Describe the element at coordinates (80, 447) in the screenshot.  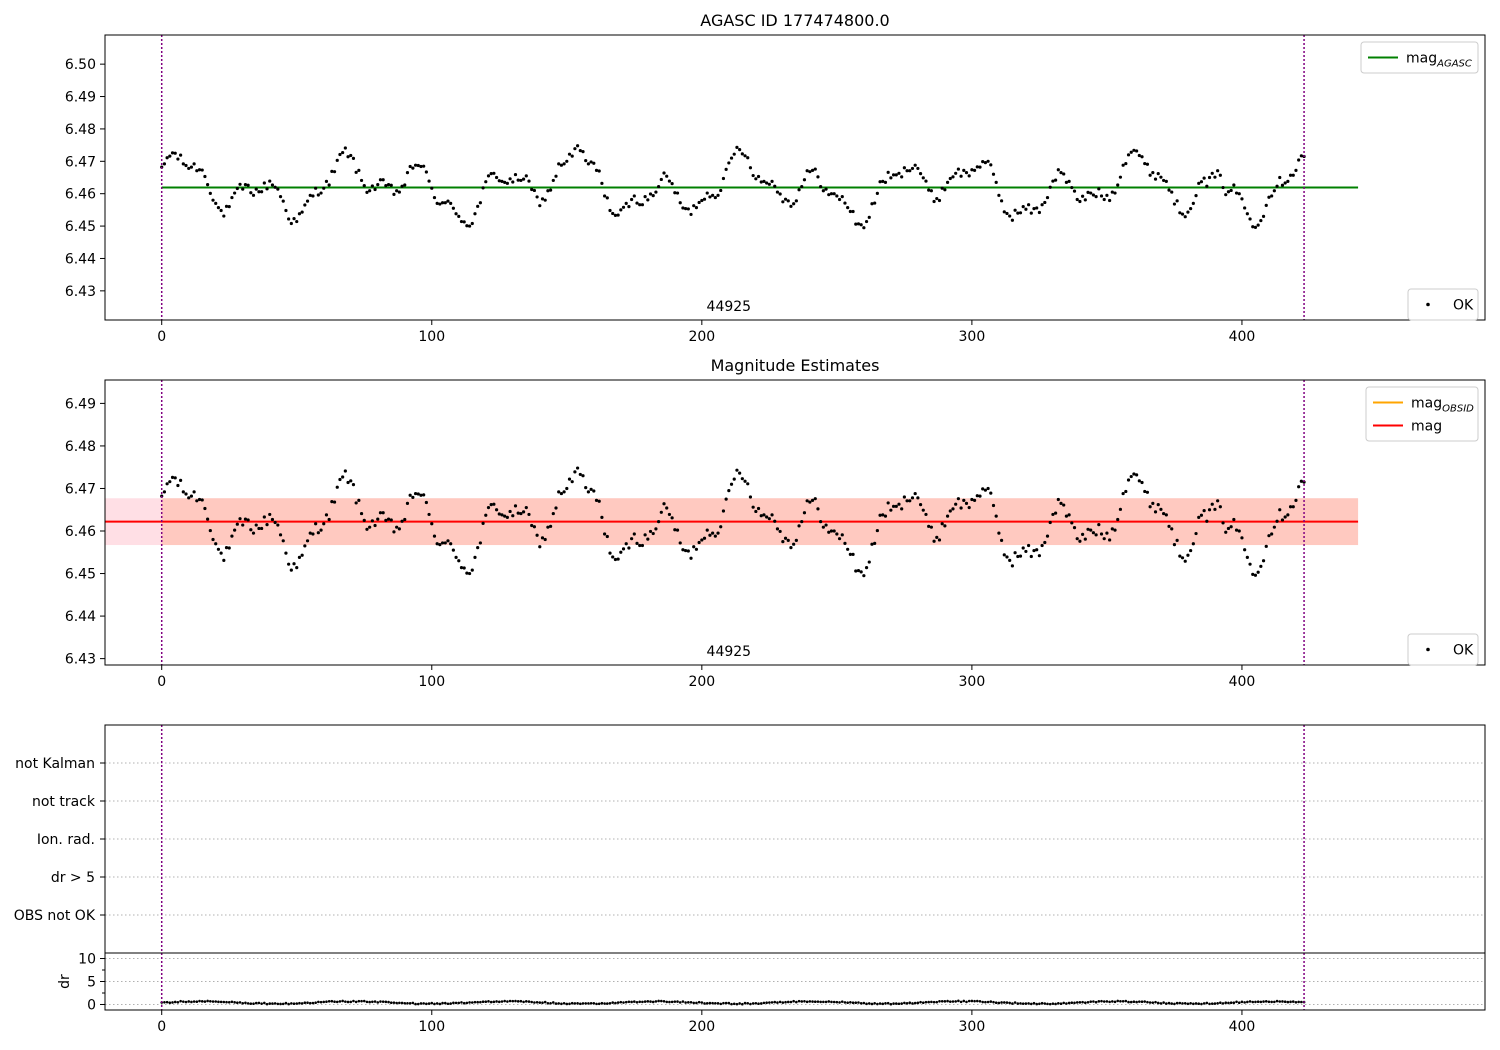
I see `y-tick-label: 6.48` at that location.